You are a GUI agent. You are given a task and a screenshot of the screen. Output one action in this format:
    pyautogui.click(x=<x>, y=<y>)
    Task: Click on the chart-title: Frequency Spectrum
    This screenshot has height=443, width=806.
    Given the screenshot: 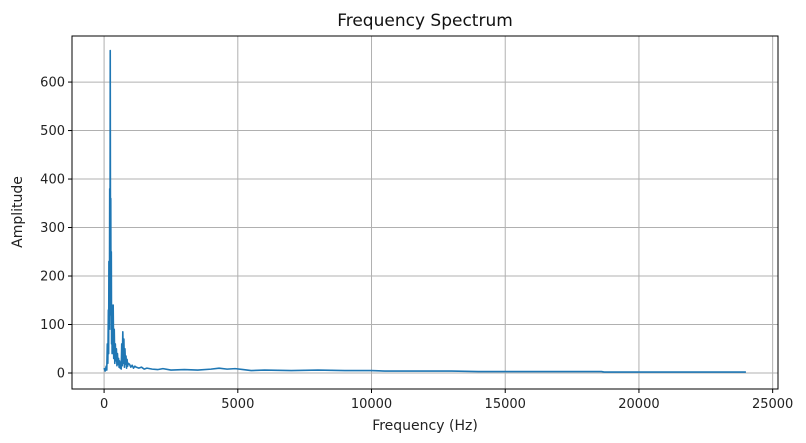 What is the action you would take?
    pyautogui.click(x=425, y=21)
    